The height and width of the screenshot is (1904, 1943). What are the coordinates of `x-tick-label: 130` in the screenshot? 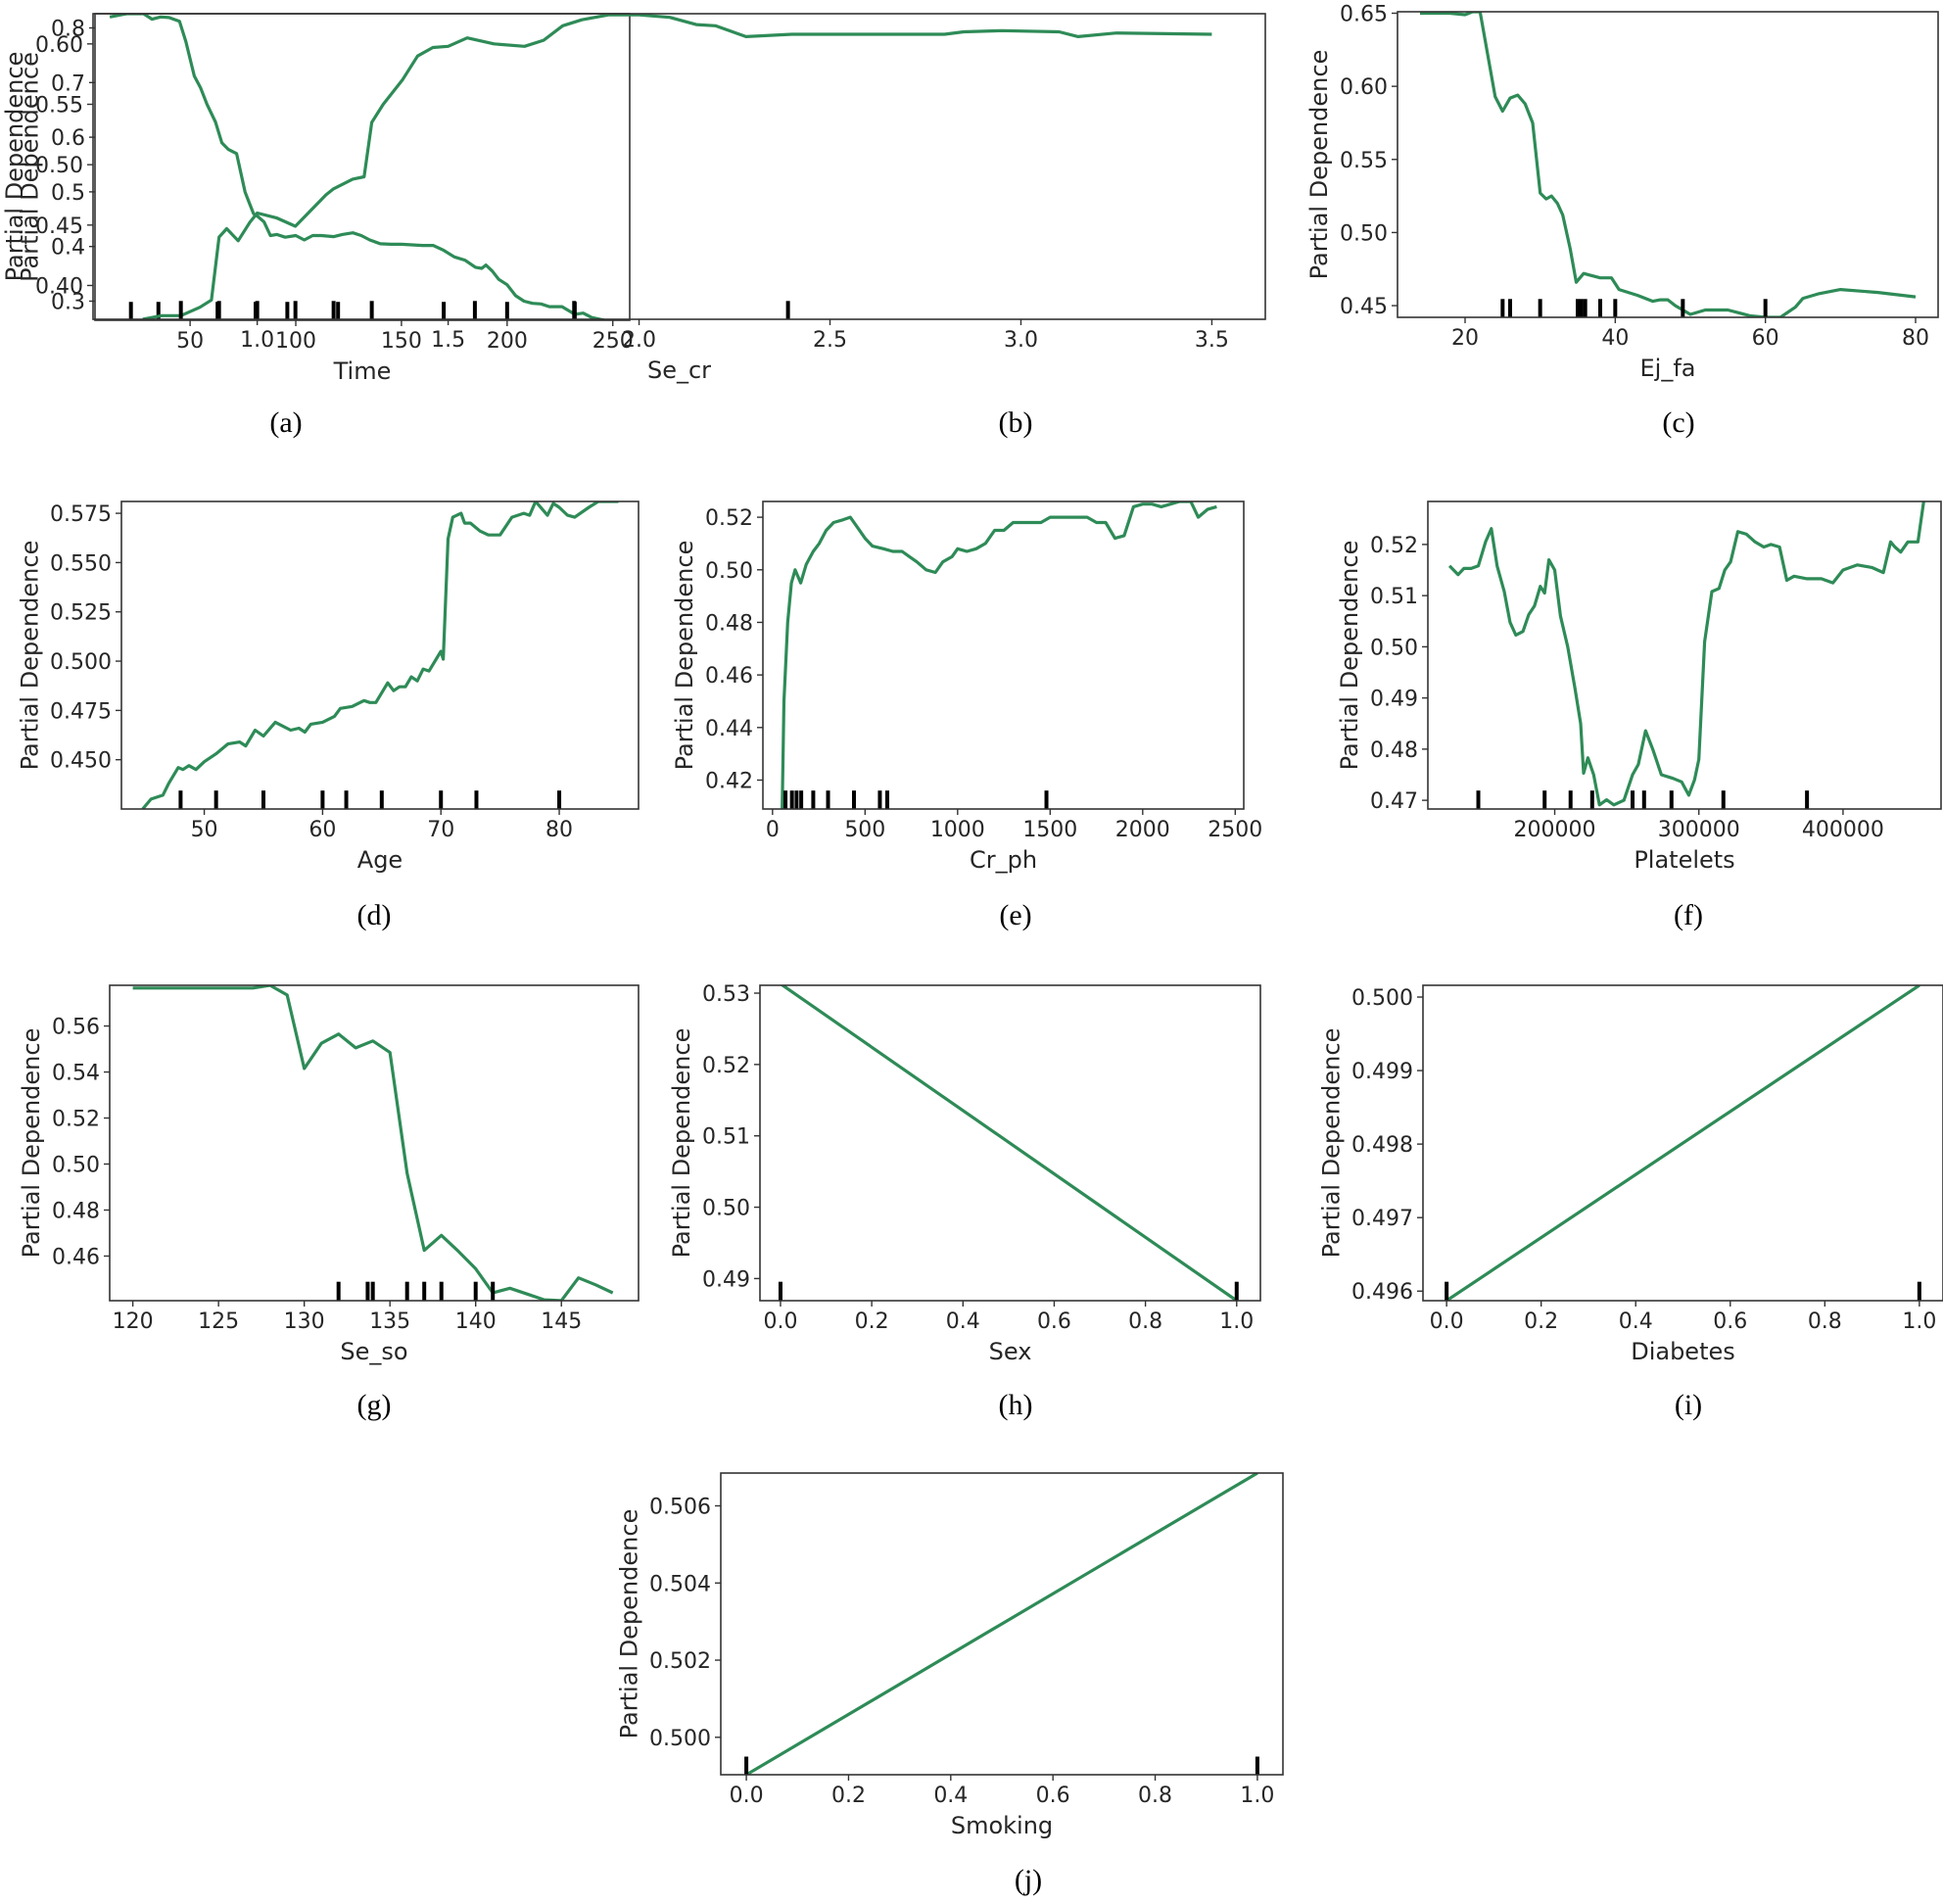 It's located at (304, 1321).